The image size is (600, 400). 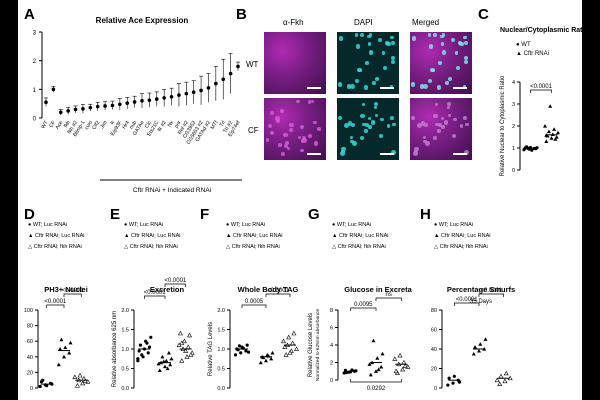 I want to click on p-value-label: 0.0292, so click(x=376, y=389).